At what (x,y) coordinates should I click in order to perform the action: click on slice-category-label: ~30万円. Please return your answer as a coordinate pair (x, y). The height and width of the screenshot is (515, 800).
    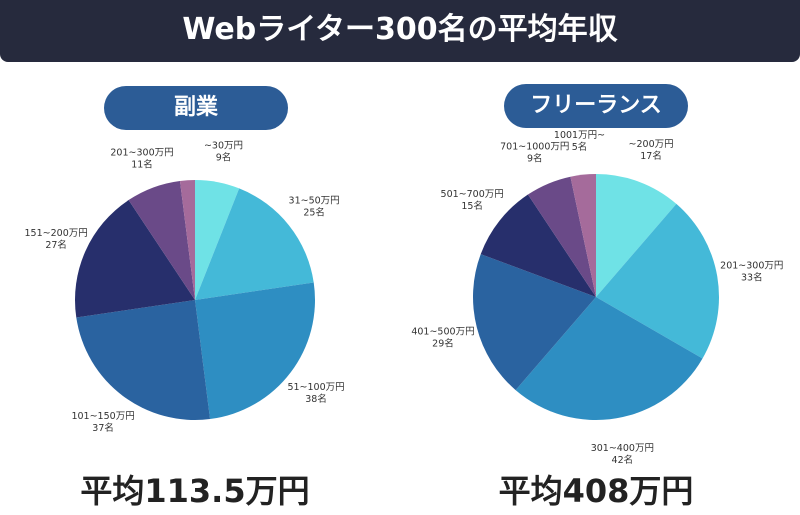
    Looking at the image, I should click on (223, 146).